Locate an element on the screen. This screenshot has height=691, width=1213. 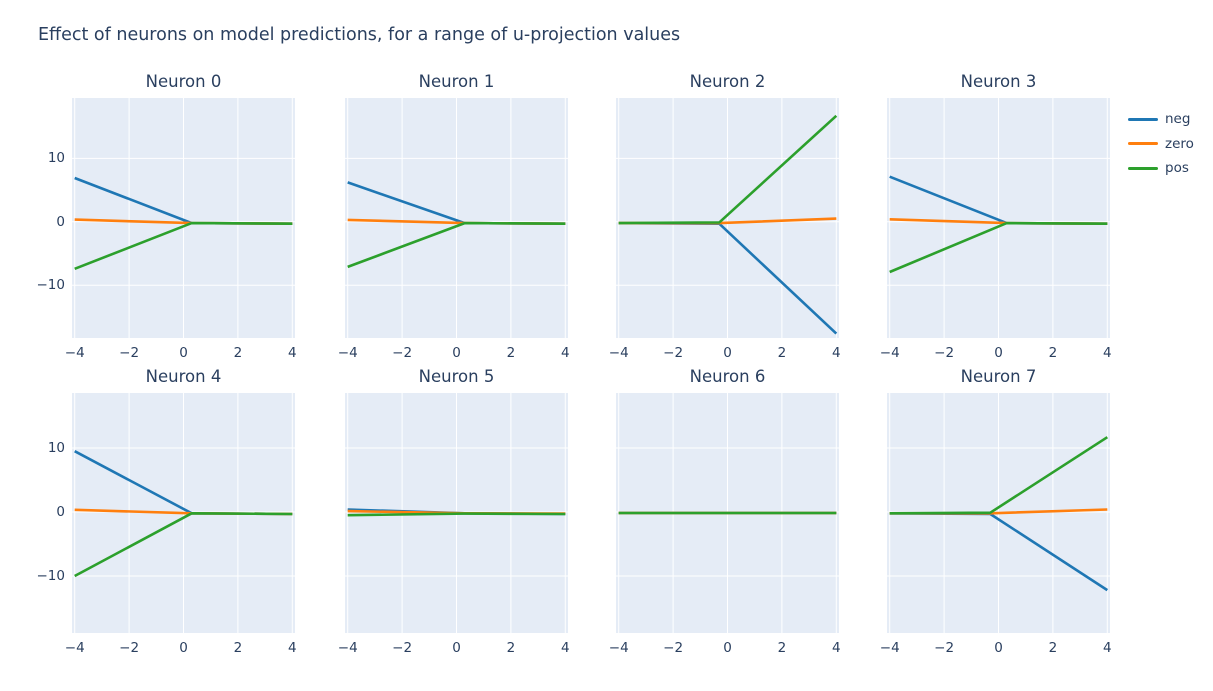
legend-item-zero: zero is located at coordinates (1161, 144).